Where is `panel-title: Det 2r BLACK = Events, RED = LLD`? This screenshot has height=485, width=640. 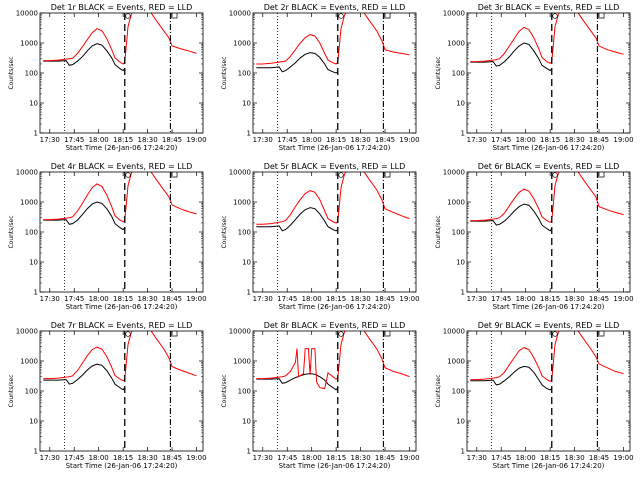 panel-title: Det 2r BLACK = Events, RED = LLD is located at coordinates (335, 7).